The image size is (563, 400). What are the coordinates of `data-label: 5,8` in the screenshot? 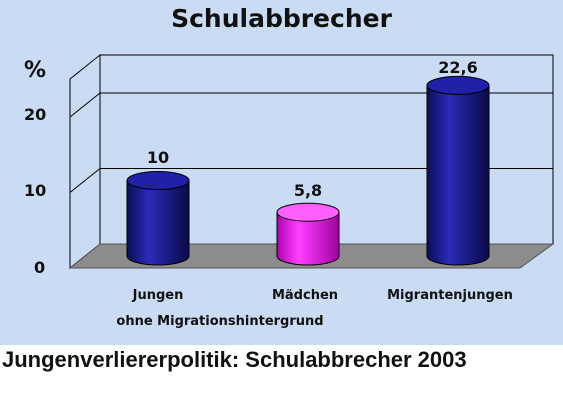 It's located at (308, 190).